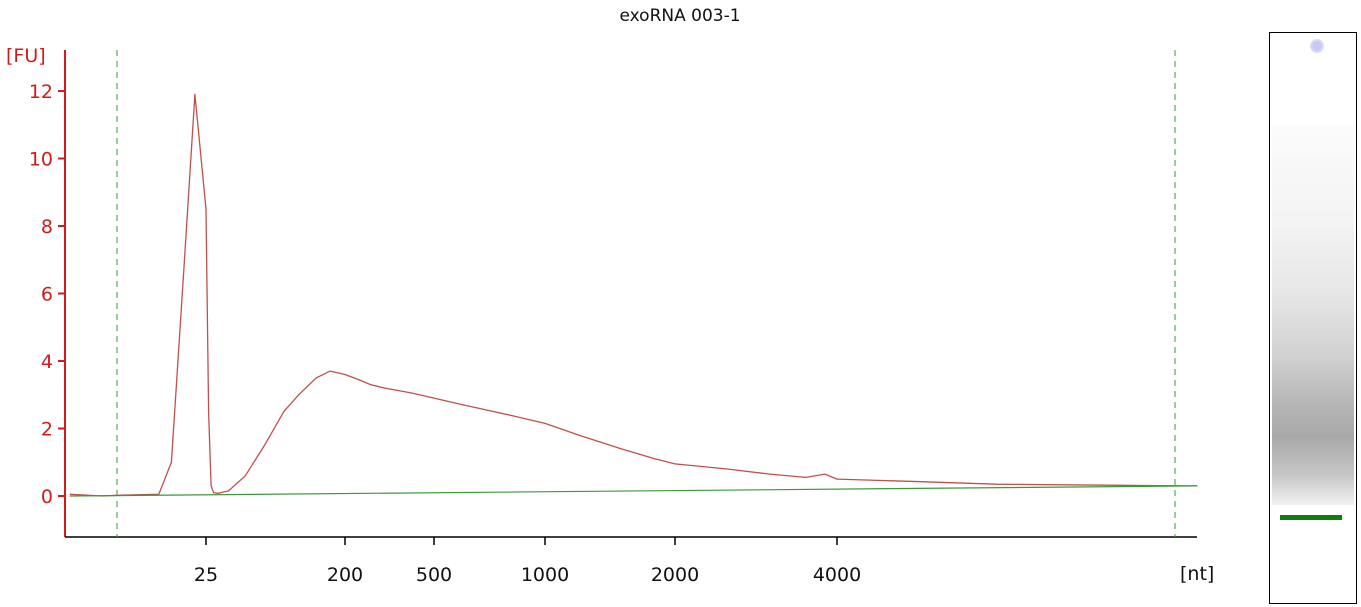  Describe the element at coordinates (206, 575) in the screenshot. I see `x-tick-label: 25` at that location.